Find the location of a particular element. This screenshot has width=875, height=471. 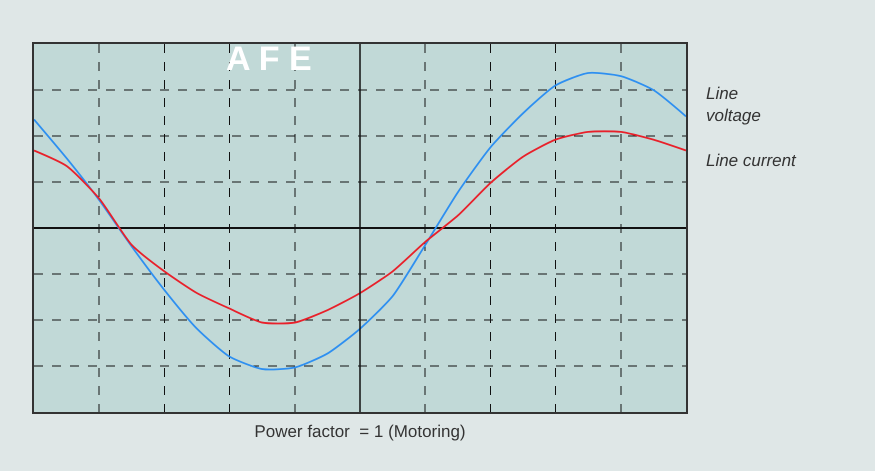

annotation: A F E is located at coordinates (269, 59).